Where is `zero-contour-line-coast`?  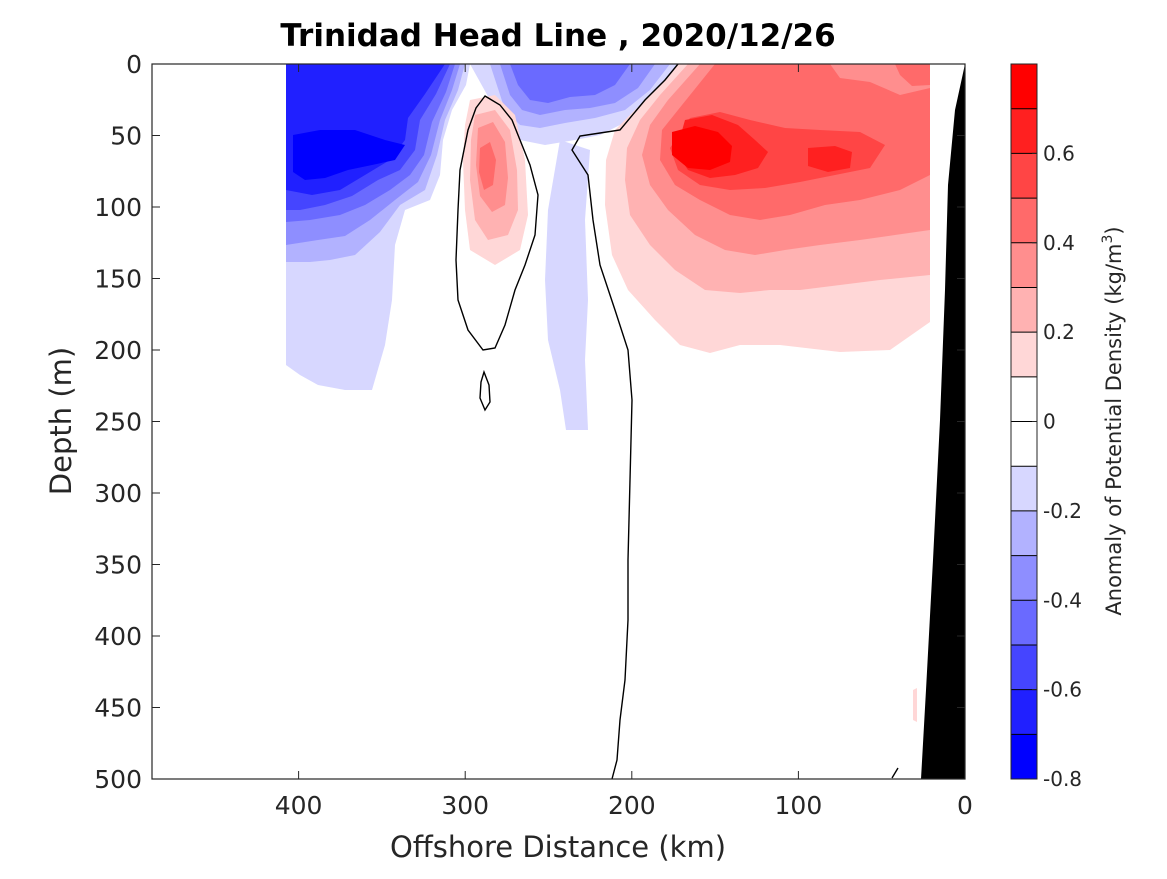
zero-contour-line-coast is located at coordinates (895, 773).